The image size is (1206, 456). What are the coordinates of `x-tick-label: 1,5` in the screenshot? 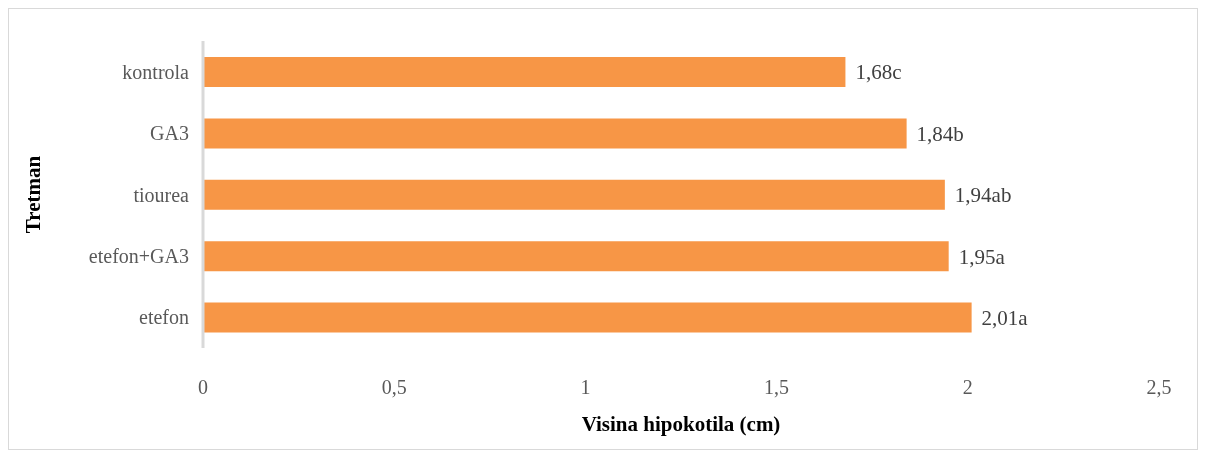 It's located at (777, 387).